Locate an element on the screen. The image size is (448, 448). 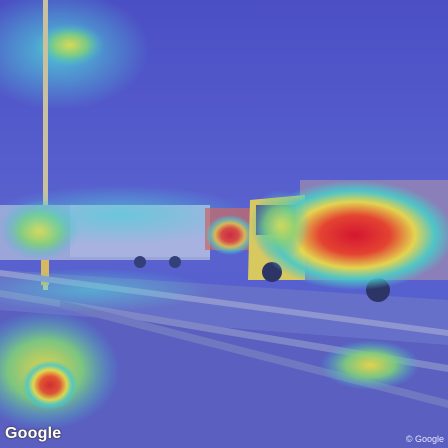
copyright-credit: © Google is located at coordinates (424, 439).